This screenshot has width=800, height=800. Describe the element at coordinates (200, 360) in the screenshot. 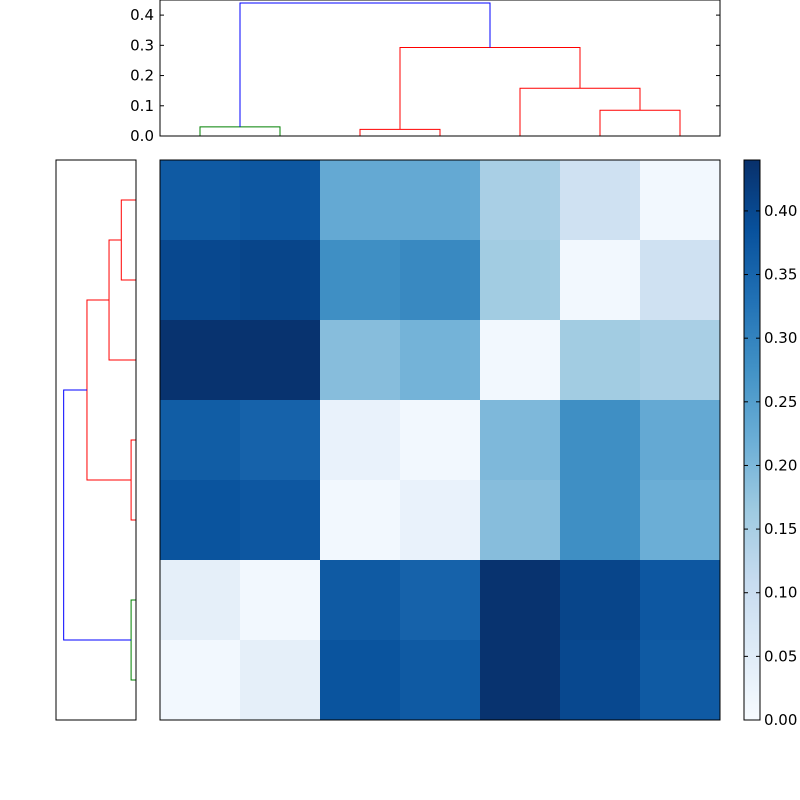

I see `heatmap-cell-r2-c0` at that location.